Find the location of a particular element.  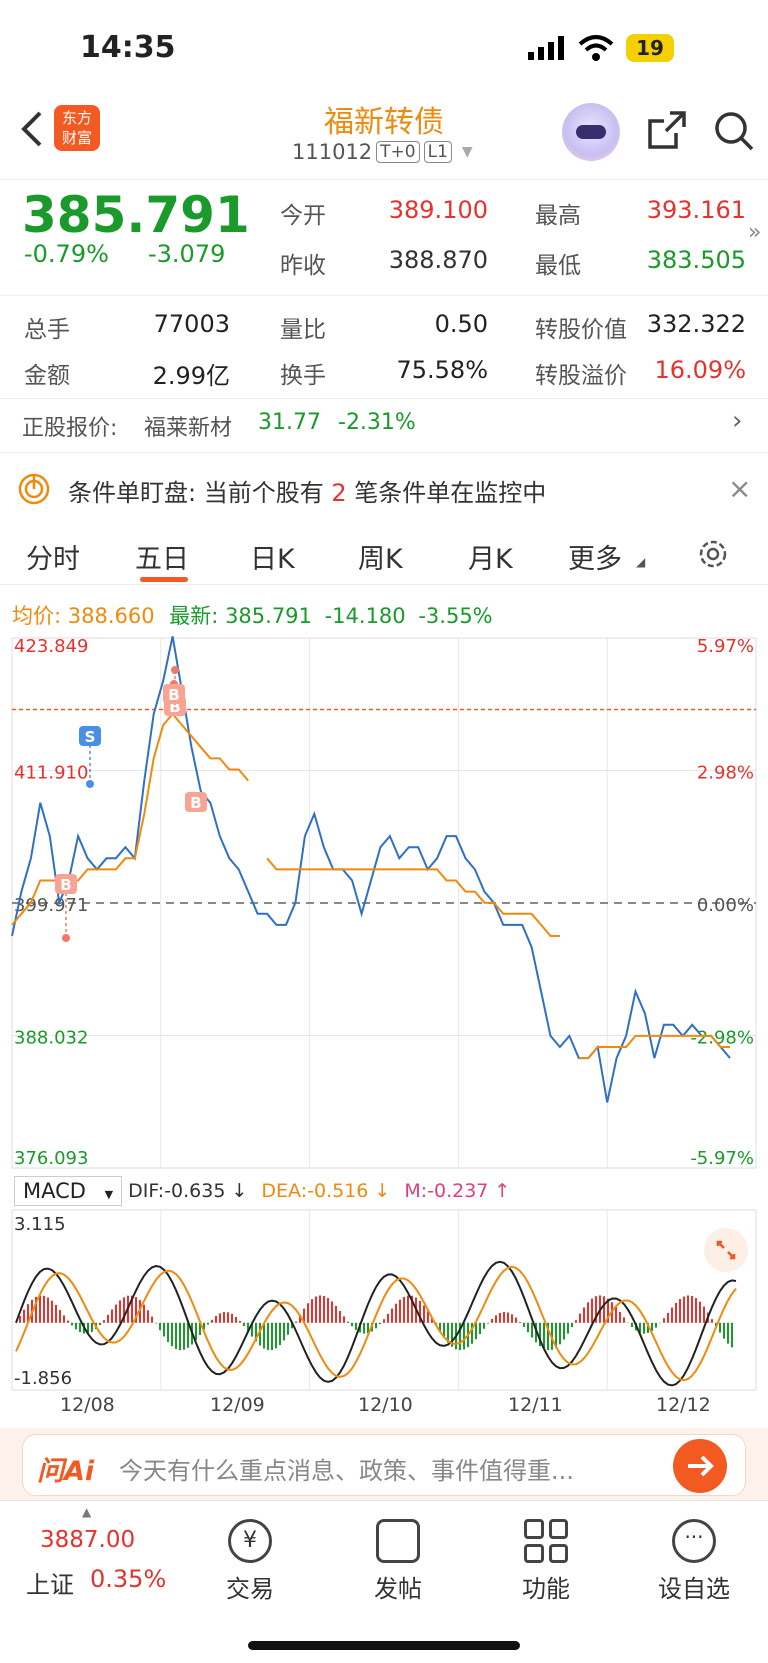

macd-select: MACD ▼ is located at coordinates (68, 1191).